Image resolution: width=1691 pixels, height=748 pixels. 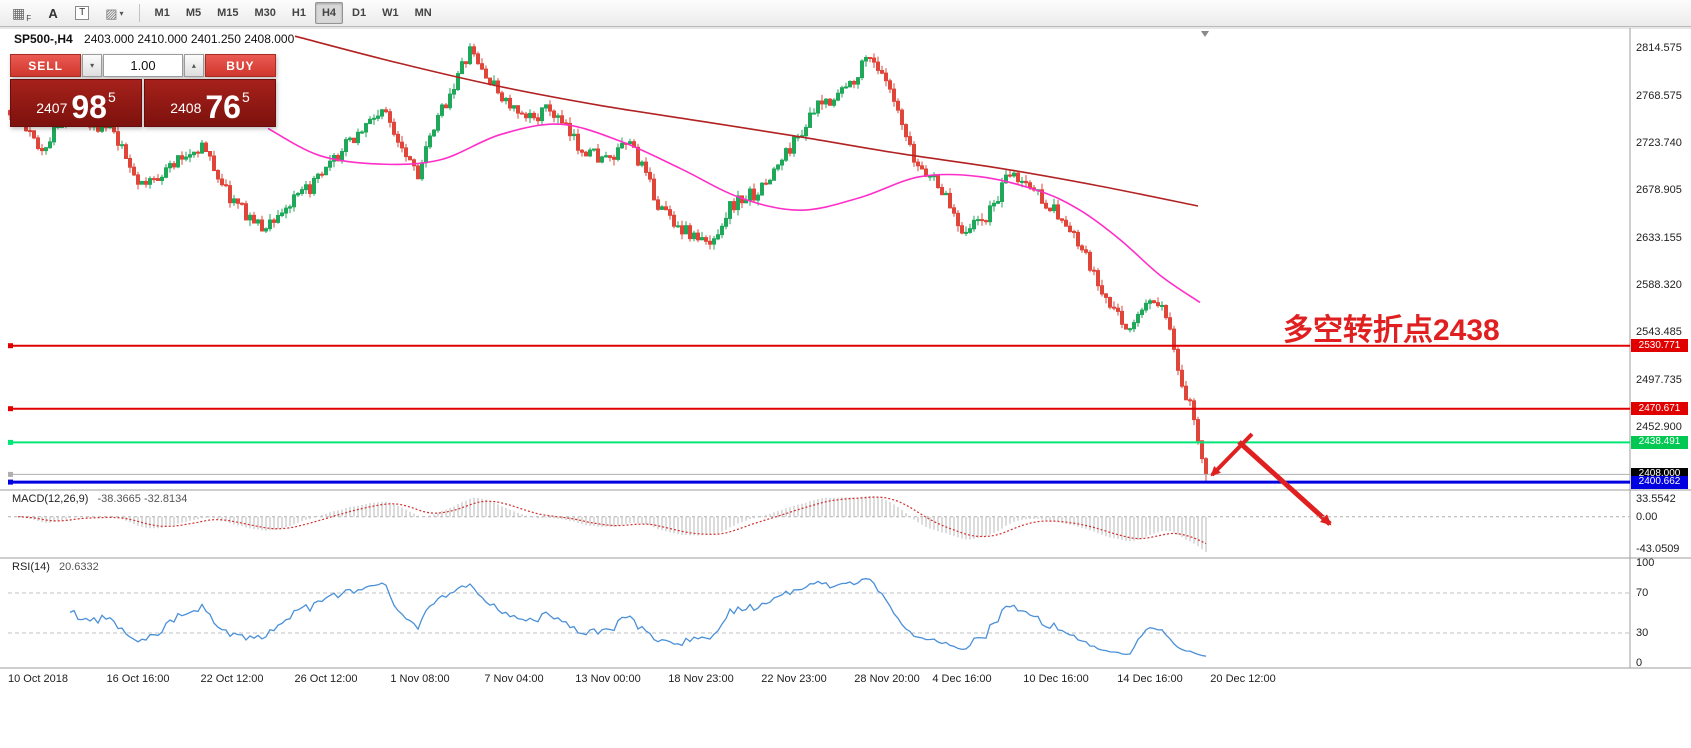 What do you see at coordinates (142, 499) in the screenshot?
I see `macd-values: -38.3665 -32.8134` at bounding box center [142, 499].